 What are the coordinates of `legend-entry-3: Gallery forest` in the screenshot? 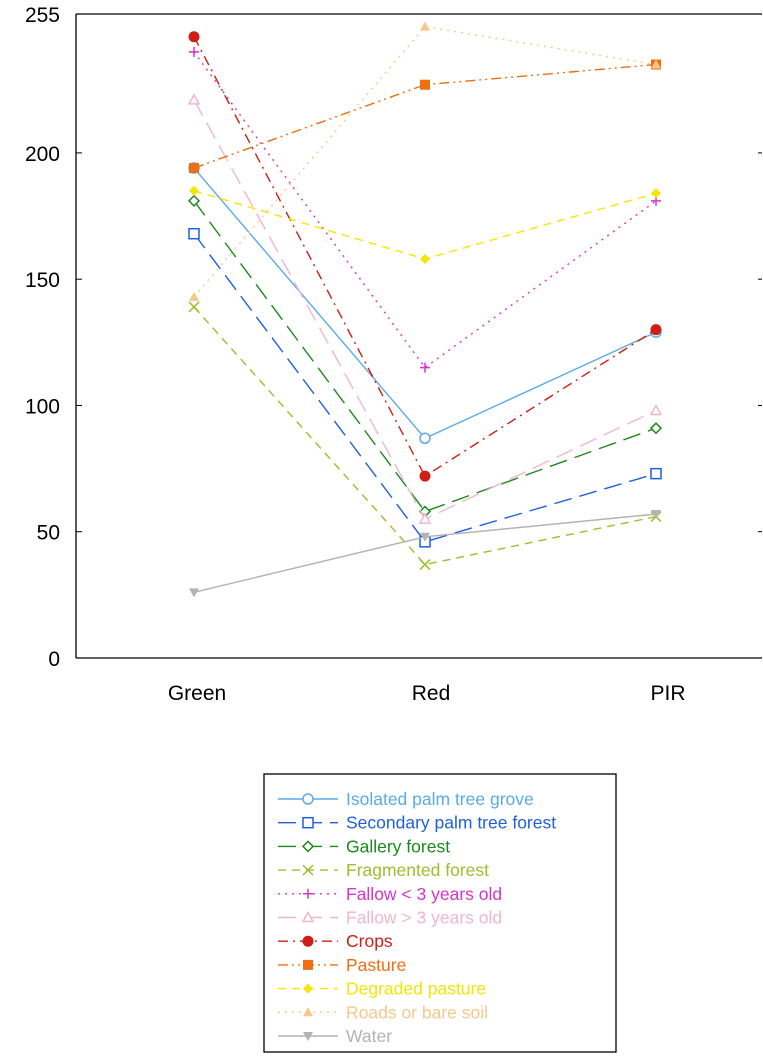 It's located at (364, 846).